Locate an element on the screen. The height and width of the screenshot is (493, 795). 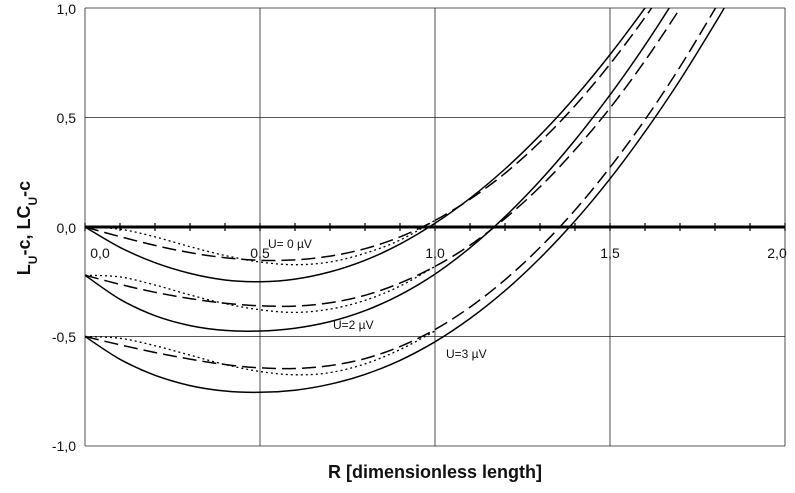
x-tick-label: 0,5 is located at coordinates (260, 253).